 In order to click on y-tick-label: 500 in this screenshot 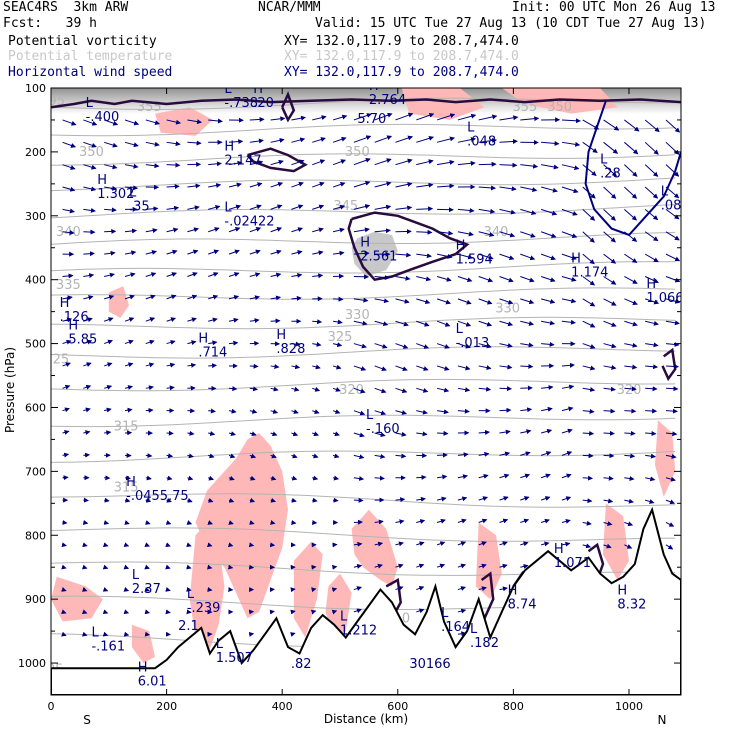, I will do `click(35, 344)`.